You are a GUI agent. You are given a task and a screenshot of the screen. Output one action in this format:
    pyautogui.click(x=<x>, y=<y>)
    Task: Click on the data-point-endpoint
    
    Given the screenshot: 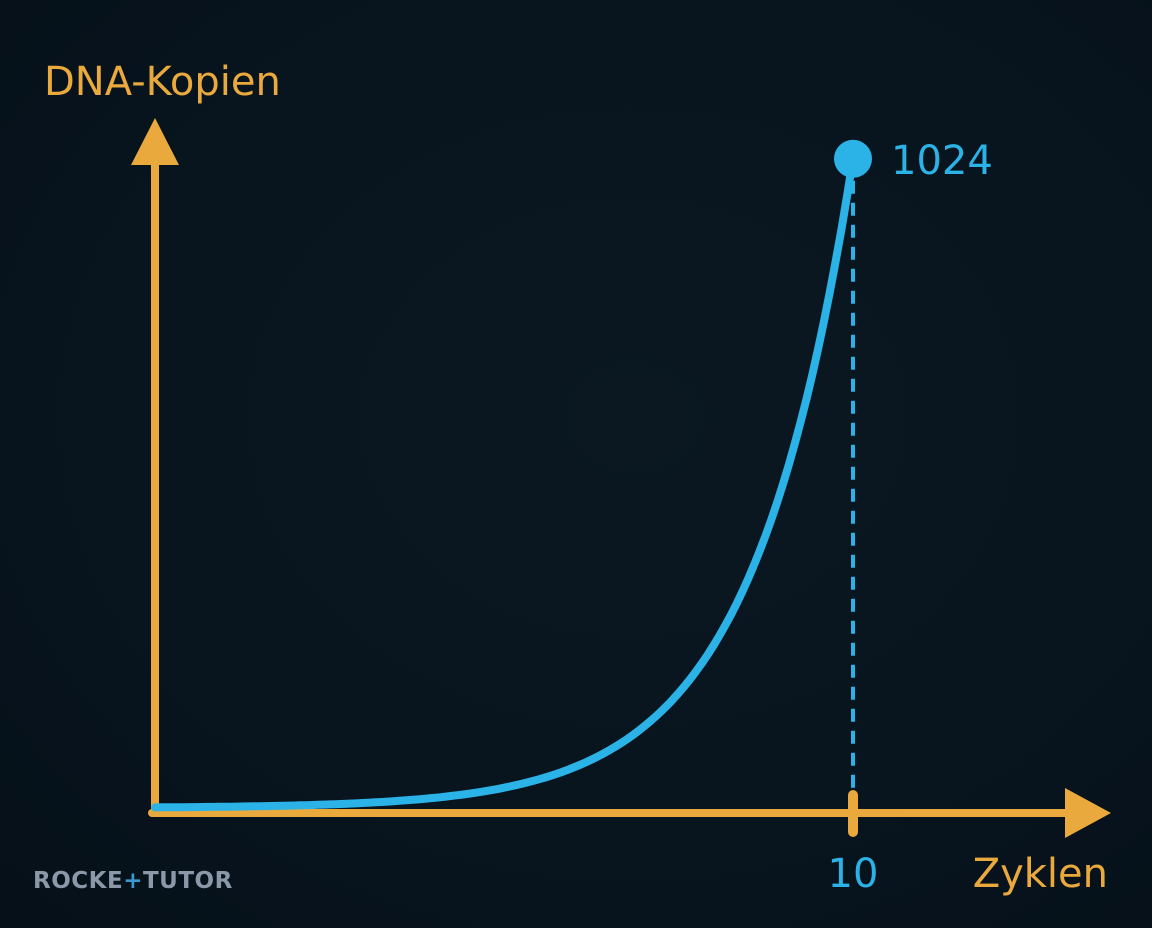 What is the action you would take?
    pyautogui.click(x=853, y=158)
    